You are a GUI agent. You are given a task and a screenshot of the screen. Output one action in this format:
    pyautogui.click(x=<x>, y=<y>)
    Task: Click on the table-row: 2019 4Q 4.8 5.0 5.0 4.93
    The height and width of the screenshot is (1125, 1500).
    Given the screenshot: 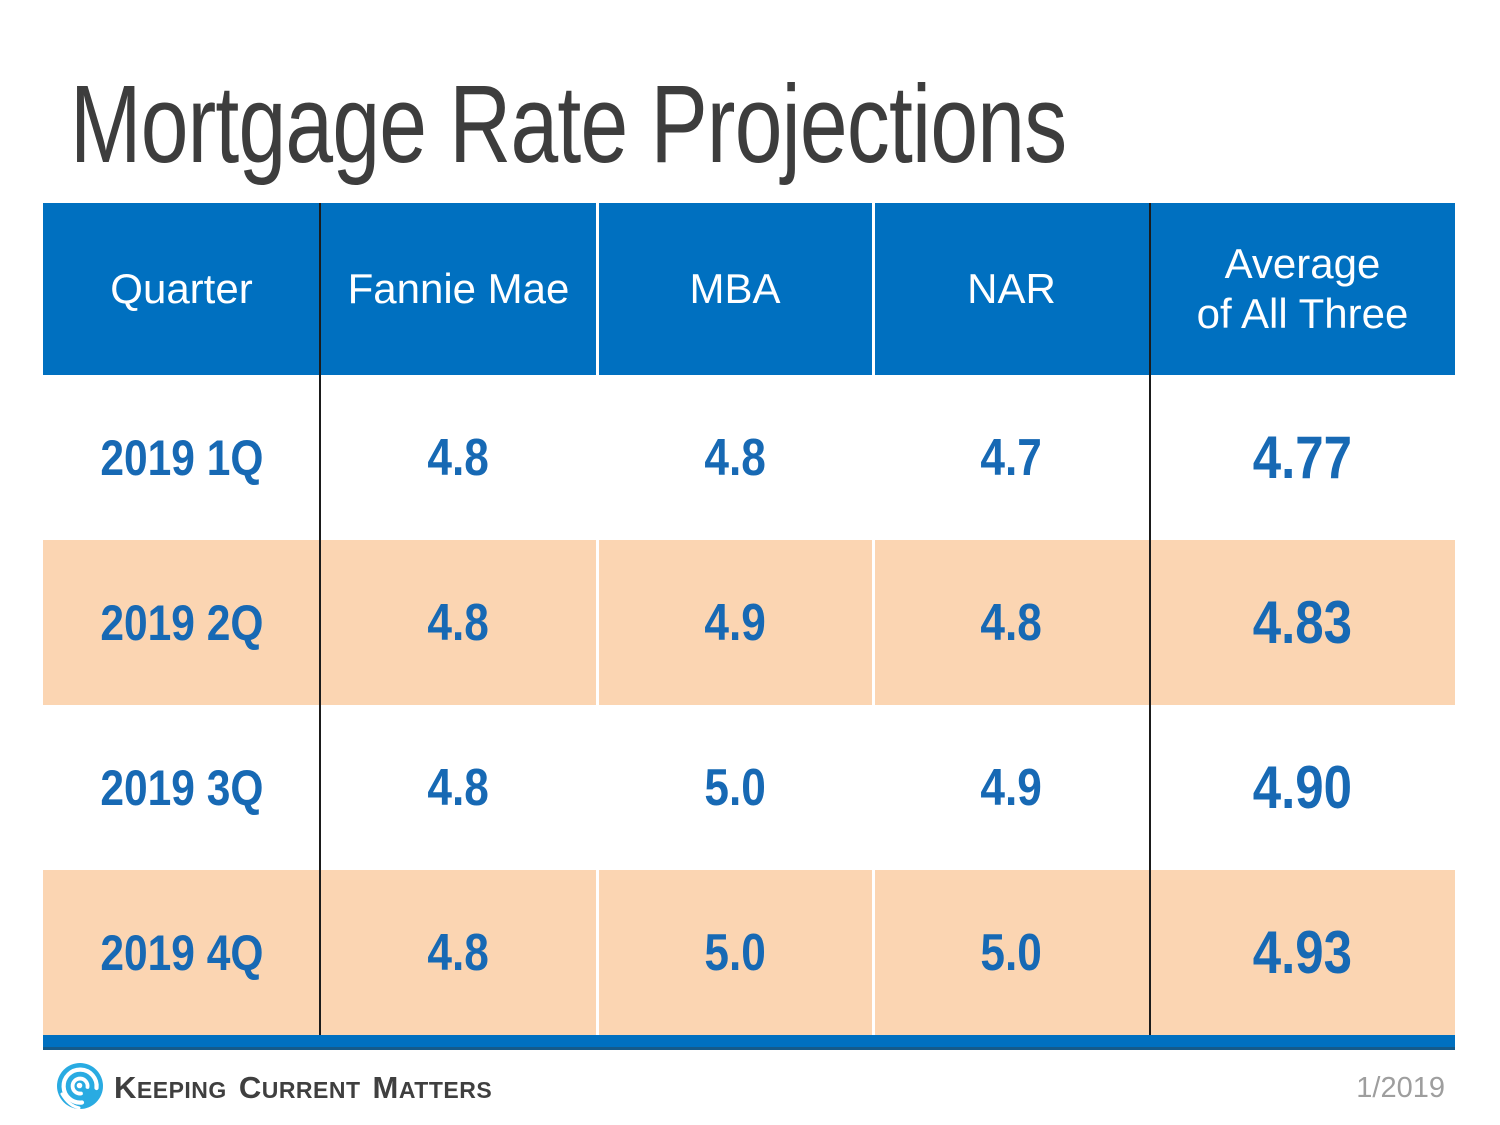 What is the action you would take?
    pyautogui.click(x=749, y=952)
    